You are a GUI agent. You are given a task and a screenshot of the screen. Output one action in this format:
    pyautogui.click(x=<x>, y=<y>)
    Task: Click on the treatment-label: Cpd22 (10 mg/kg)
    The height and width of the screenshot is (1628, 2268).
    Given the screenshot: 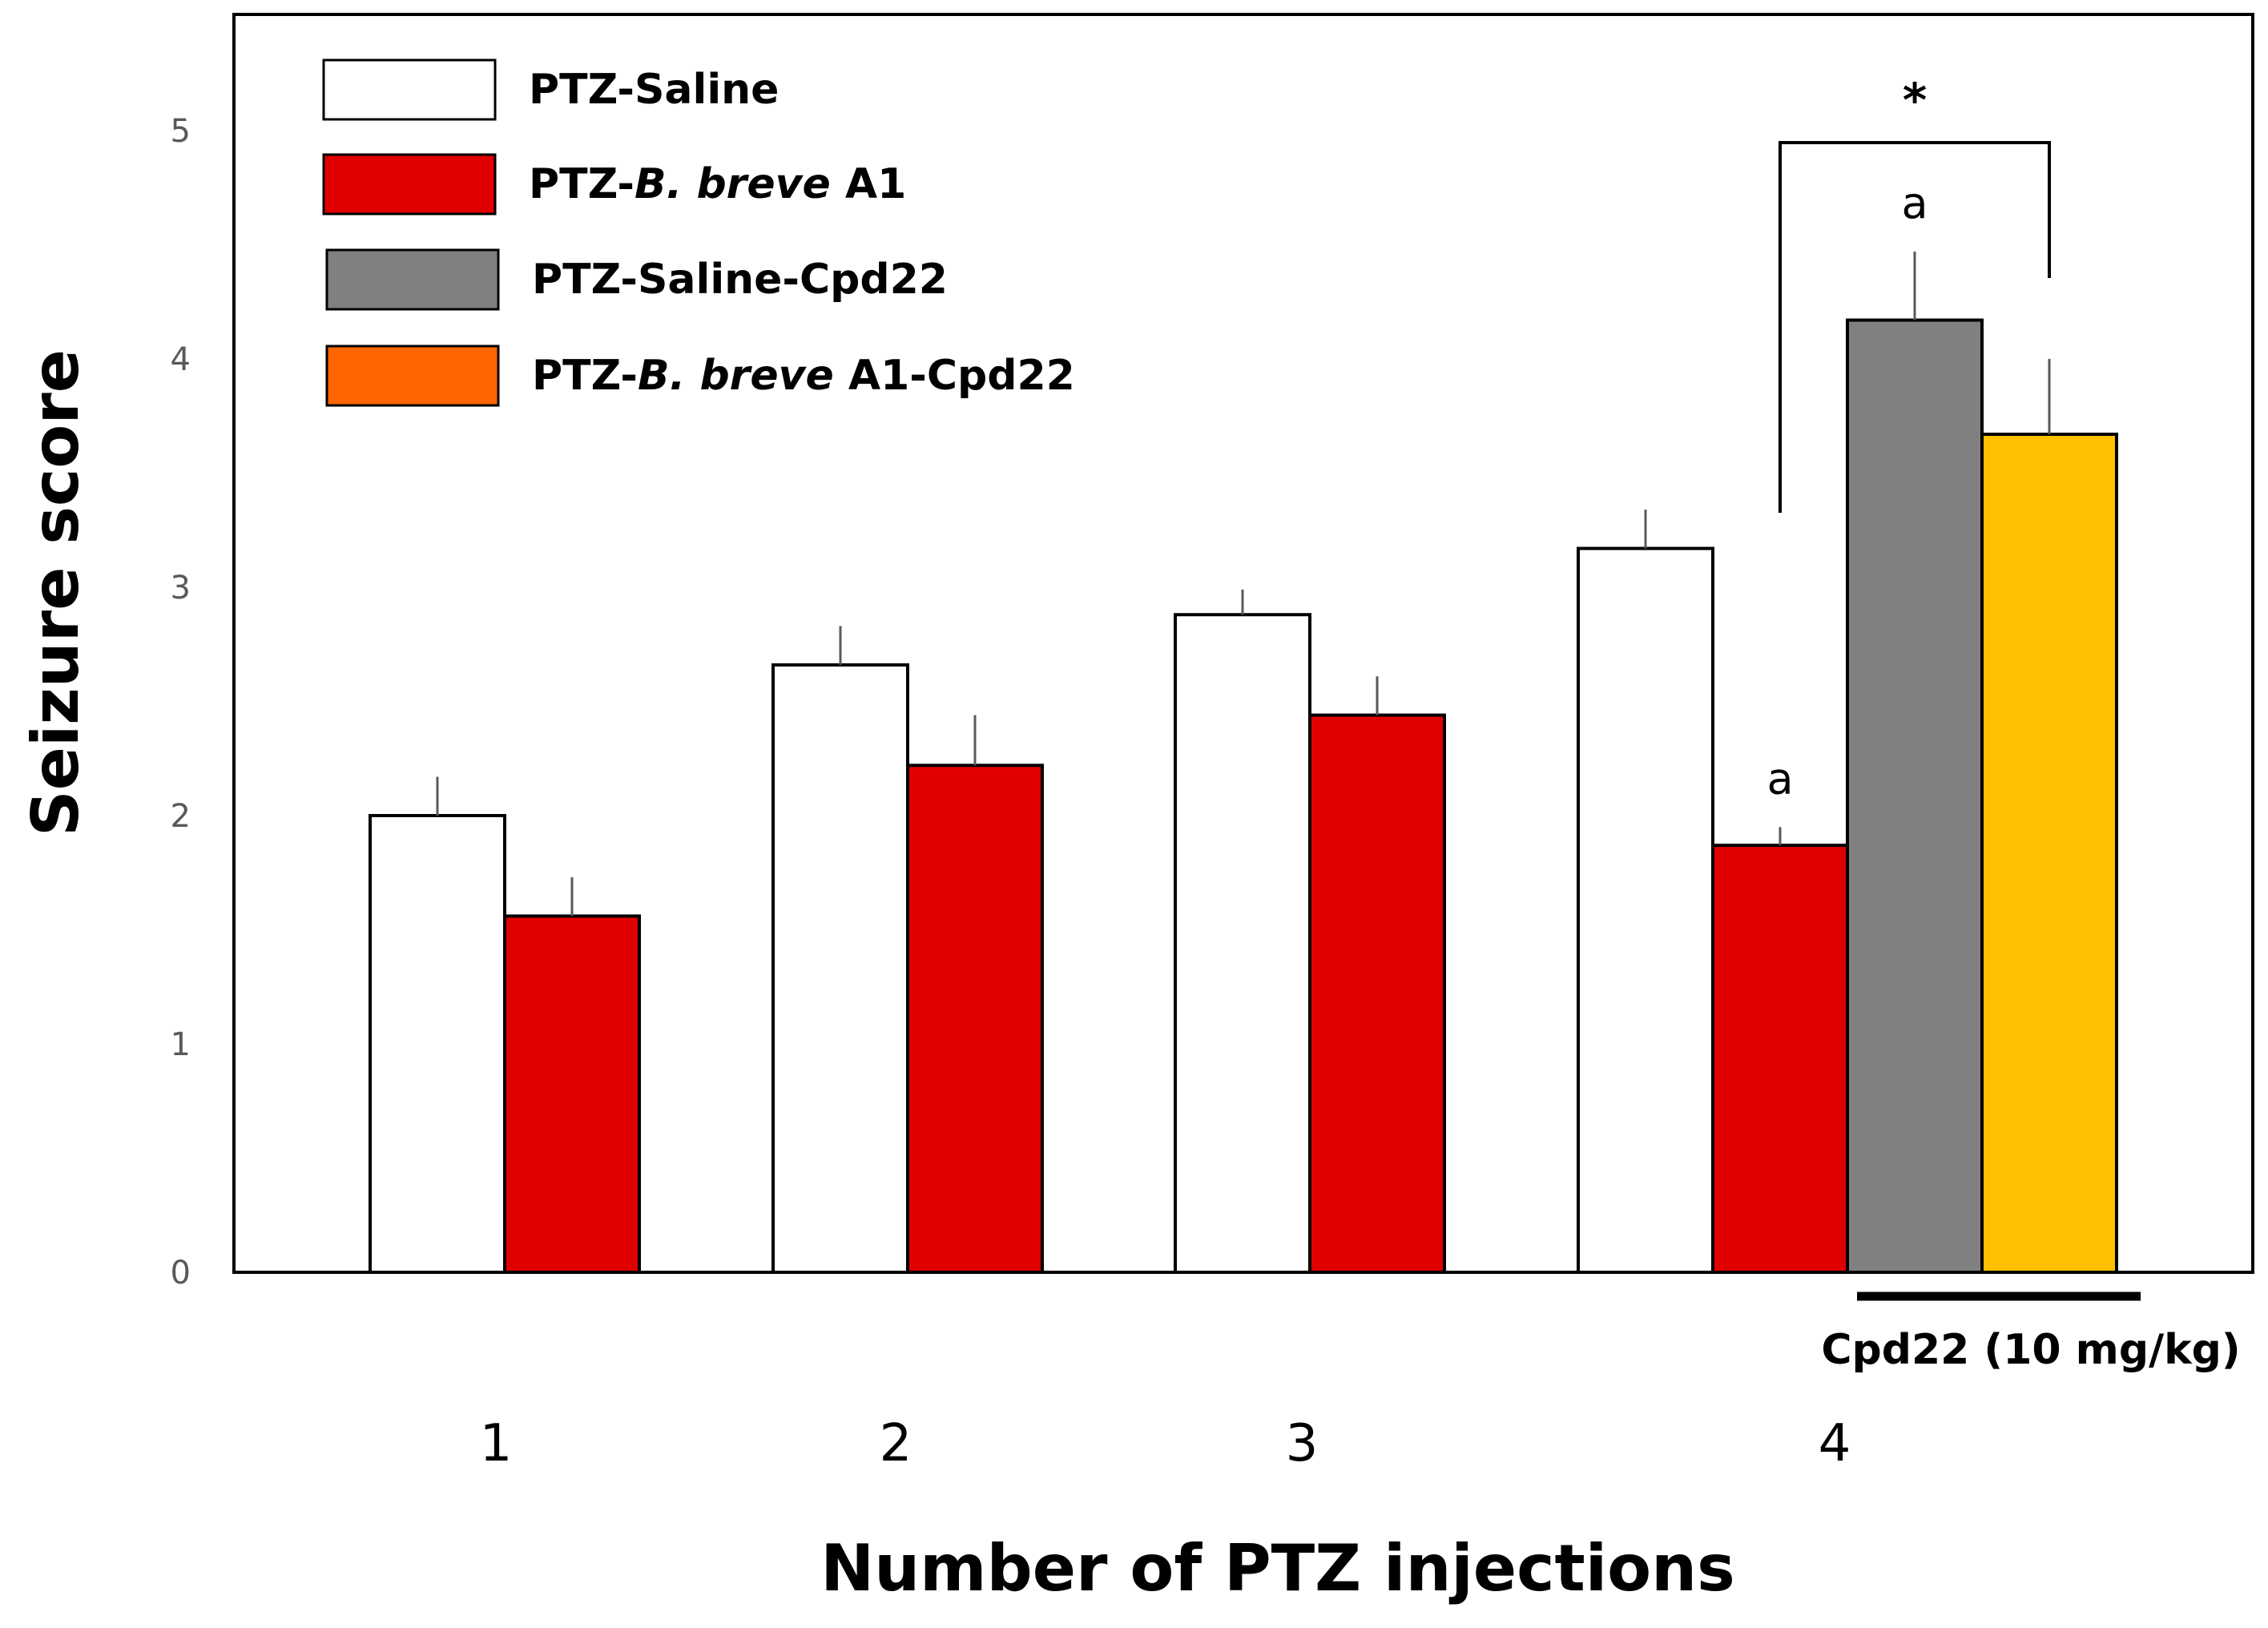 What is the action you would take?
    pyautogui.click(x=2030, y=1350)
    